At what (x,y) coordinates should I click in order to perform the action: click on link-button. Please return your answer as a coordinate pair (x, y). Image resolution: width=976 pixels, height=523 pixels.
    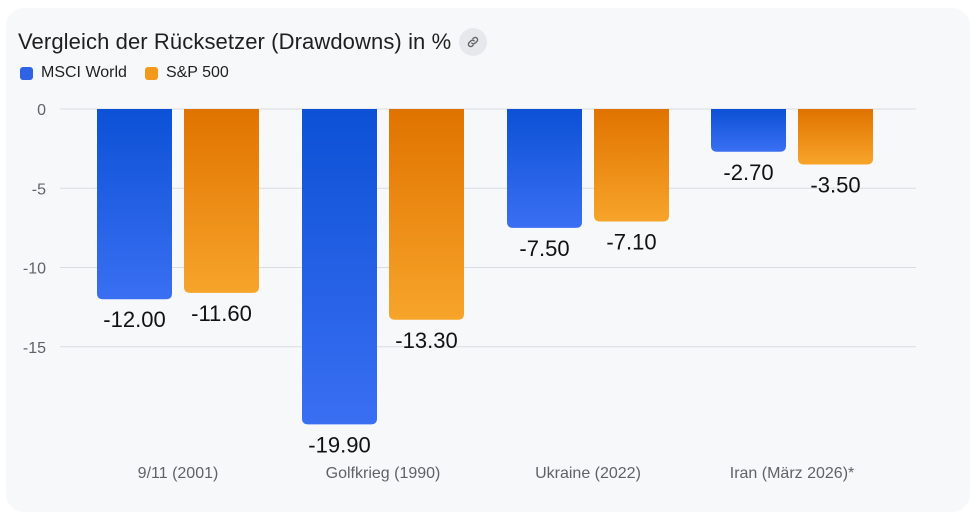
    Looking at the image, I should click on (473, 42).